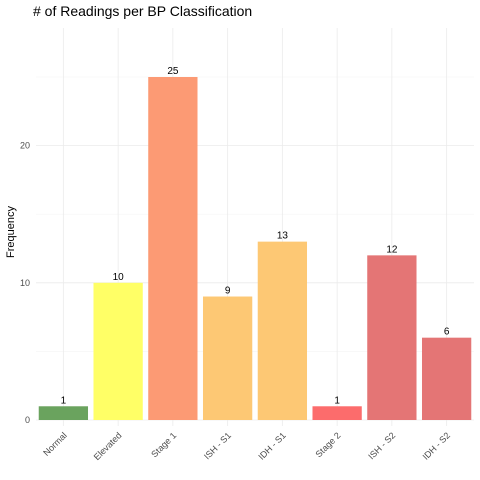  Describe the element at coordinates (446, 378) in the screenshot. I see `bar-idh-s2` at that location.